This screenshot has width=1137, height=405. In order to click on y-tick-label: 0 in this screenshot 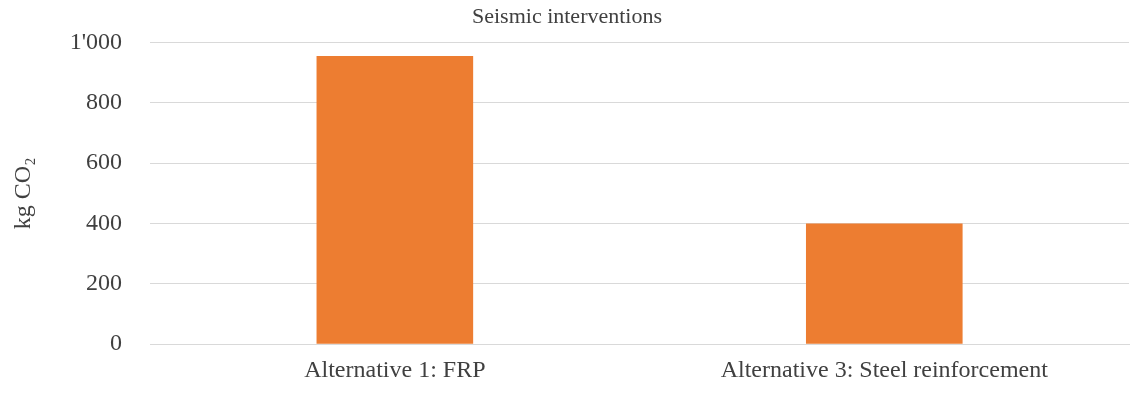, I will do `click(116, 342)`.